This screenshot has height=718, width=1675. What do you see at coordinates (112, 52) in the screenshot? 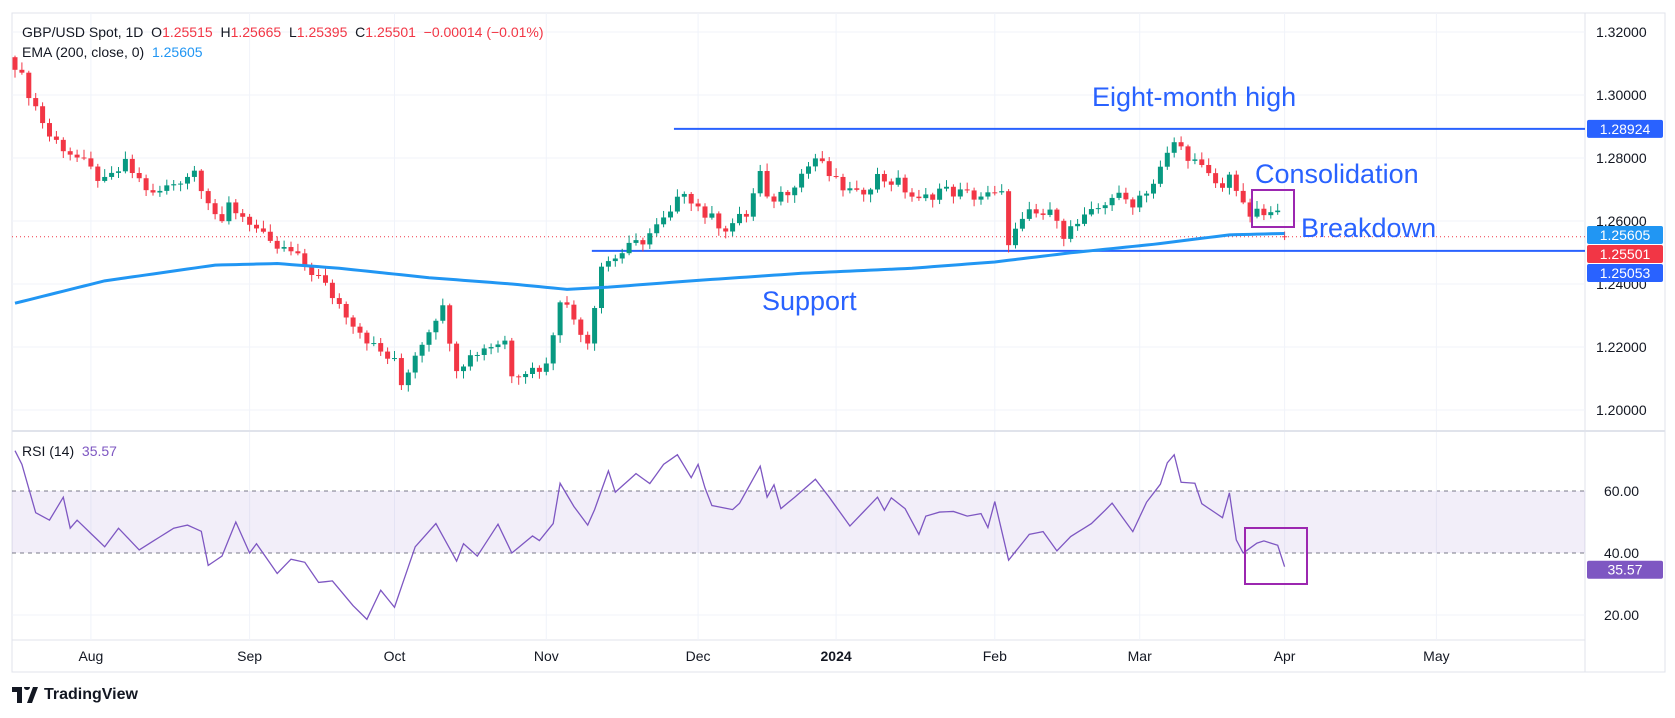
I see `ema-legend: EMA (200, close, 0) 1.25605` at bounding box center [112, 52].